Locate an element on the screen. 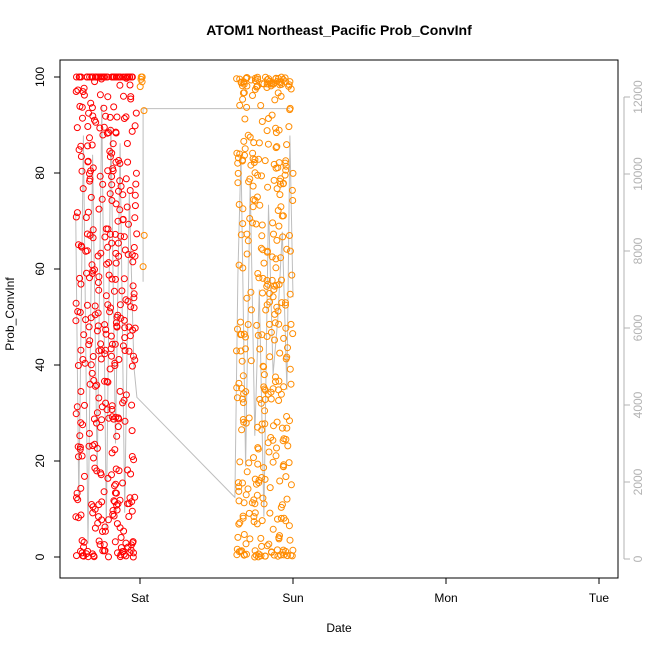  y2-tick-label: 12000 is located at coordinates (638, 97).